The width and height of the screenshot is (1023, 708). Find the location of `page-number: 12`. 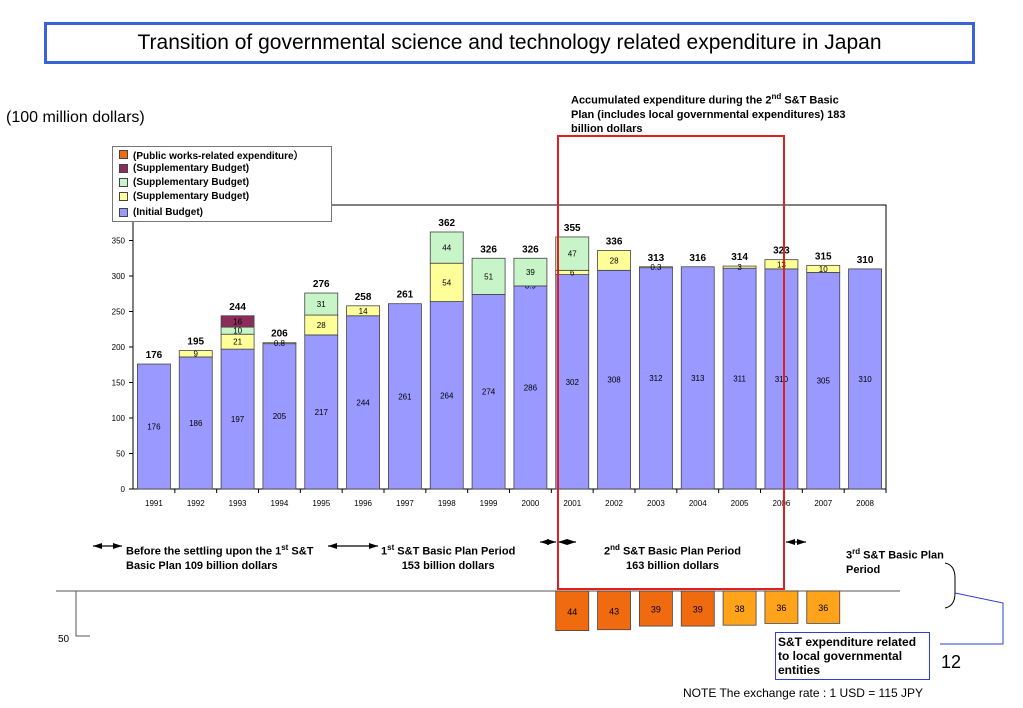

page-number: 12 is located at coordinates (951, 662).